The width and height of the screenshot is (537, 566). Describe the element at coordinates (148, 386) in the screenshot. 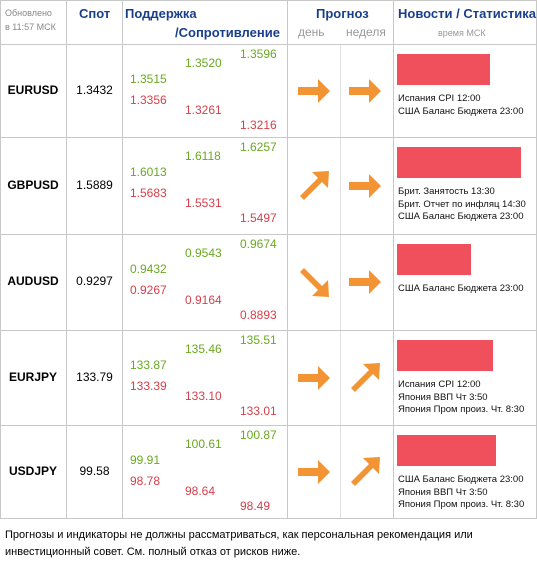

I see `support-level-2: 133.39` at that location.